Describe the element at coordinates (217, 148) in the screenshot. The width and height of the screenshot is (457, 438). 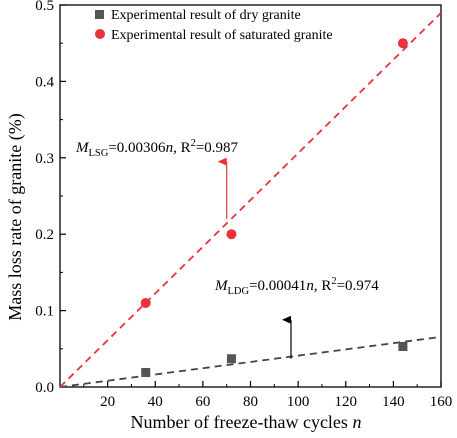
I see `fit-label-saturated-r2: =0.987` at that location.